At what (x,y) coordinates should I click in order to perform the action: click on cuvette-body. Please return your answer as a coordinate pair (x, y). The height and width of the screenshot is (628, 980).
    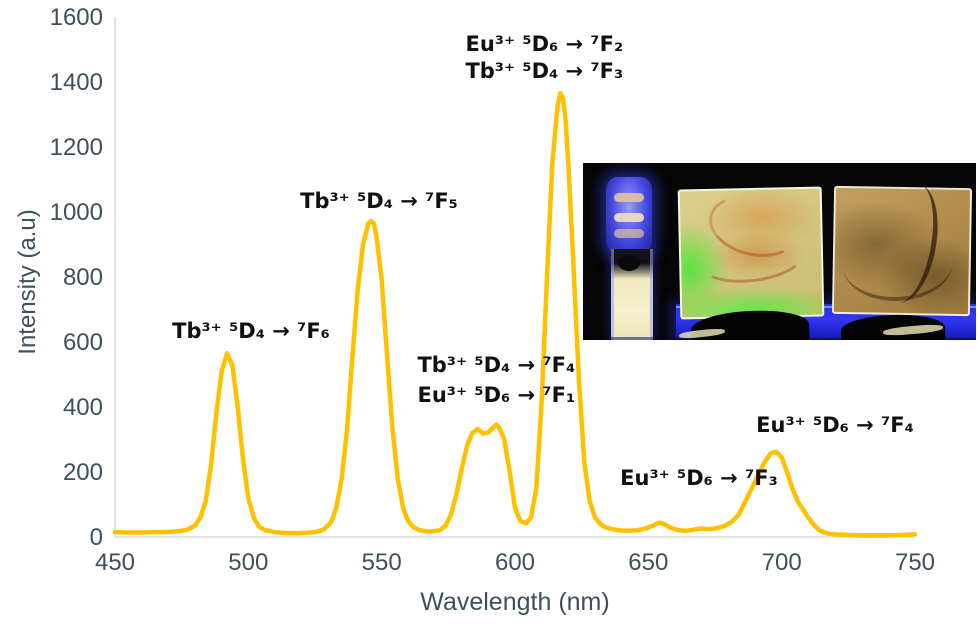
    Looking at the image, I should click on (632, 294).